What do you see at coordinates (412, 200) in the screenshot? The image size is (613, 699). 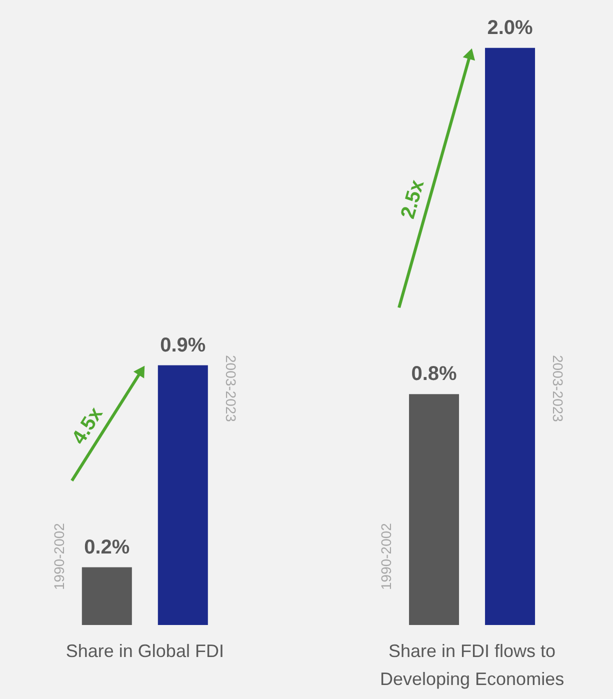 I see `annotation: 2.5x` at bounding box center [412, 200].